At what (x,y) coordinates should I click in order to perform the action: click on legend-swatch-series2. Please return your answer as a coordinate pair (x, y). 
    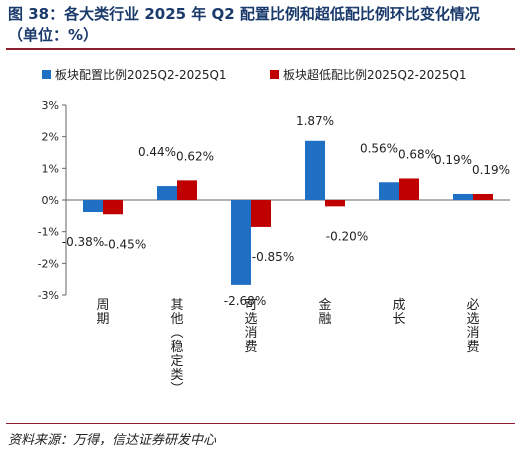
    Looking at the image, I should click on (274, 74).